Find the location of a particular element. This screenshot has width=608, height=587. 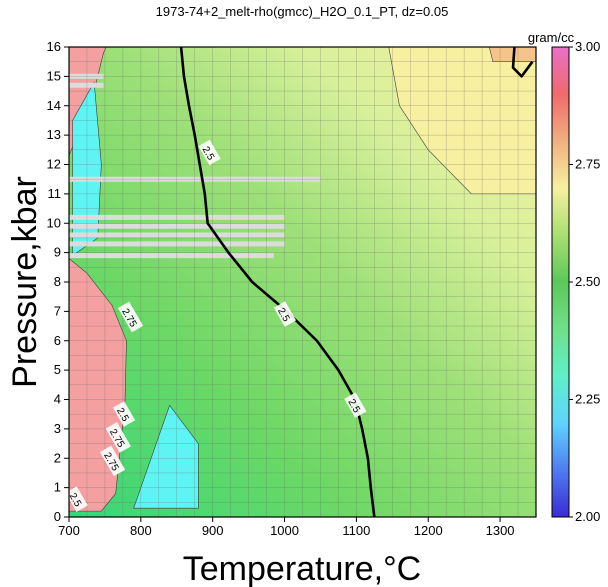

colorbar-ramp is located at coordinates (560, 282).